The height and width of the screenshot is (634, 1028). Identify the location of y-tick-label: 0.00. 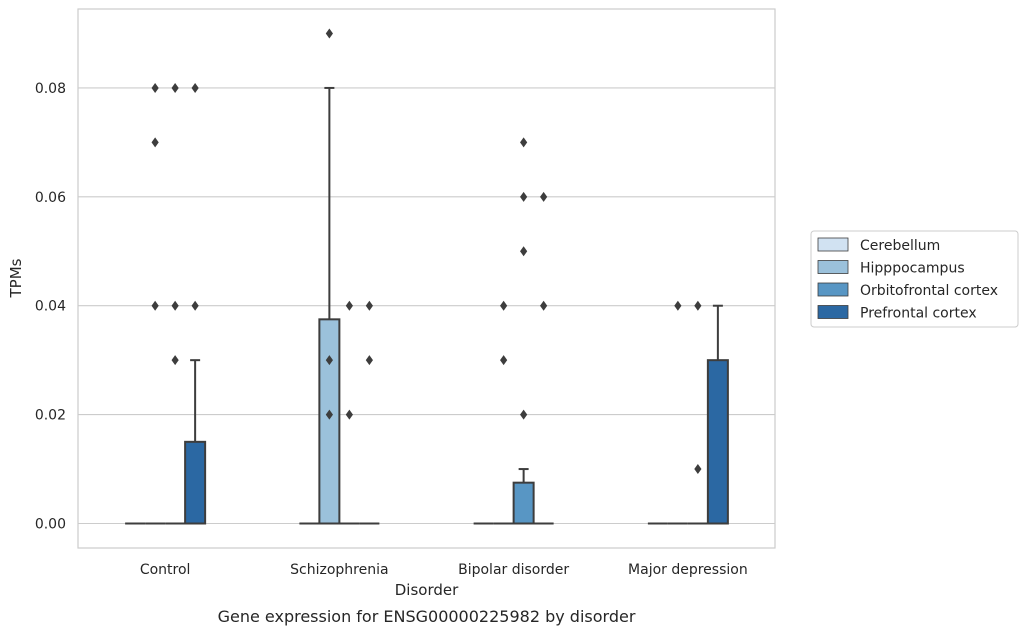
(50, 525).